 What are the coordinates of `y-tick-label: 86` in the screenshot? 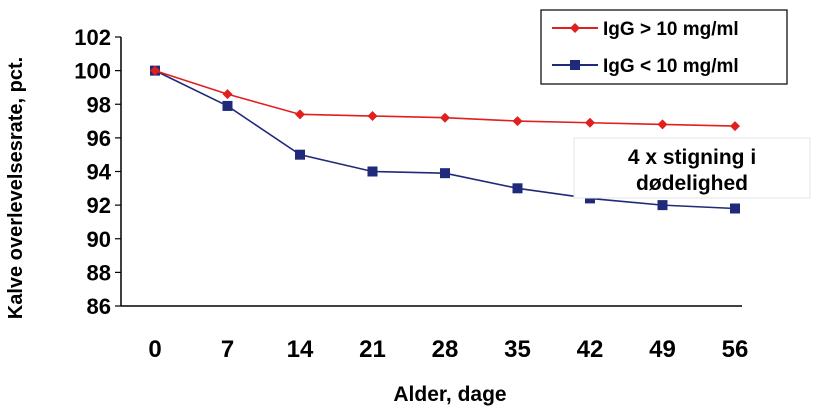 It's located at (99, 306).